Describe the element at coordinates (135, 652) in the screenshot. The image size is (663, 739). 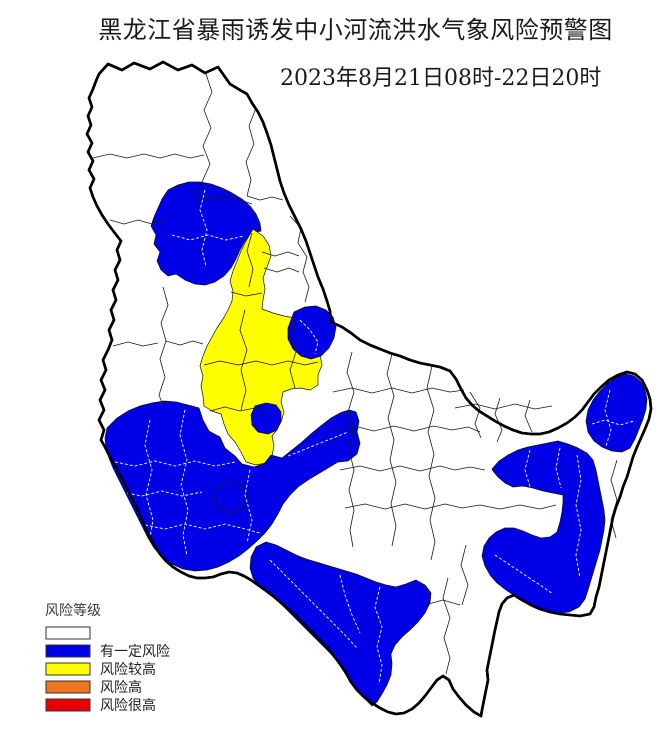
I see `legend-label: 有一定风险` at that location.